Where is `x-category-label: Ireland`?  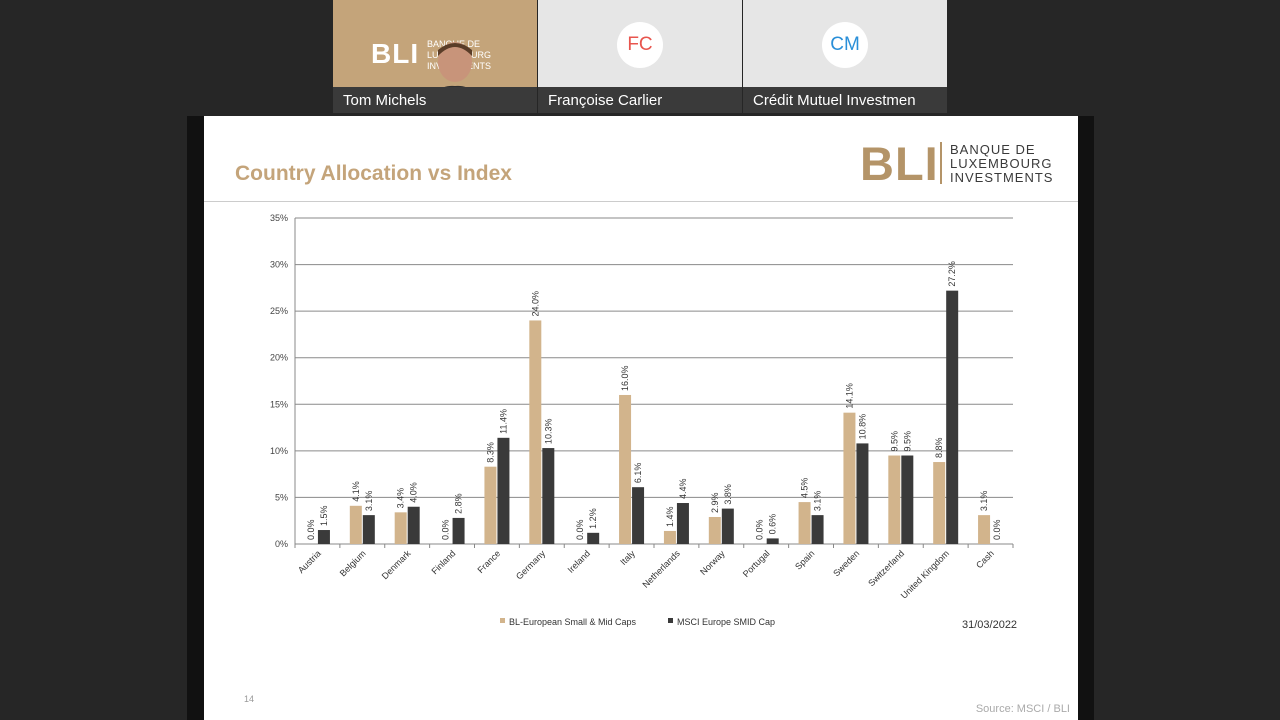 x-category-label: Ireland is located at coordinates (579, 561).